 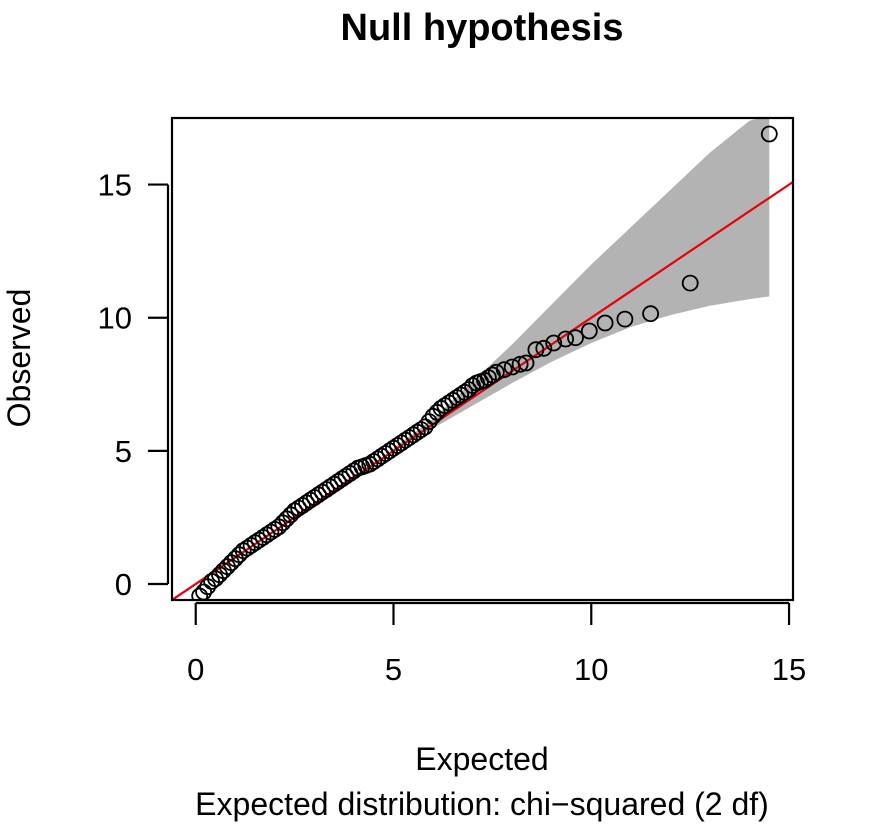 I want to click on y-tick-label: 0, so click(x=123, y=584).